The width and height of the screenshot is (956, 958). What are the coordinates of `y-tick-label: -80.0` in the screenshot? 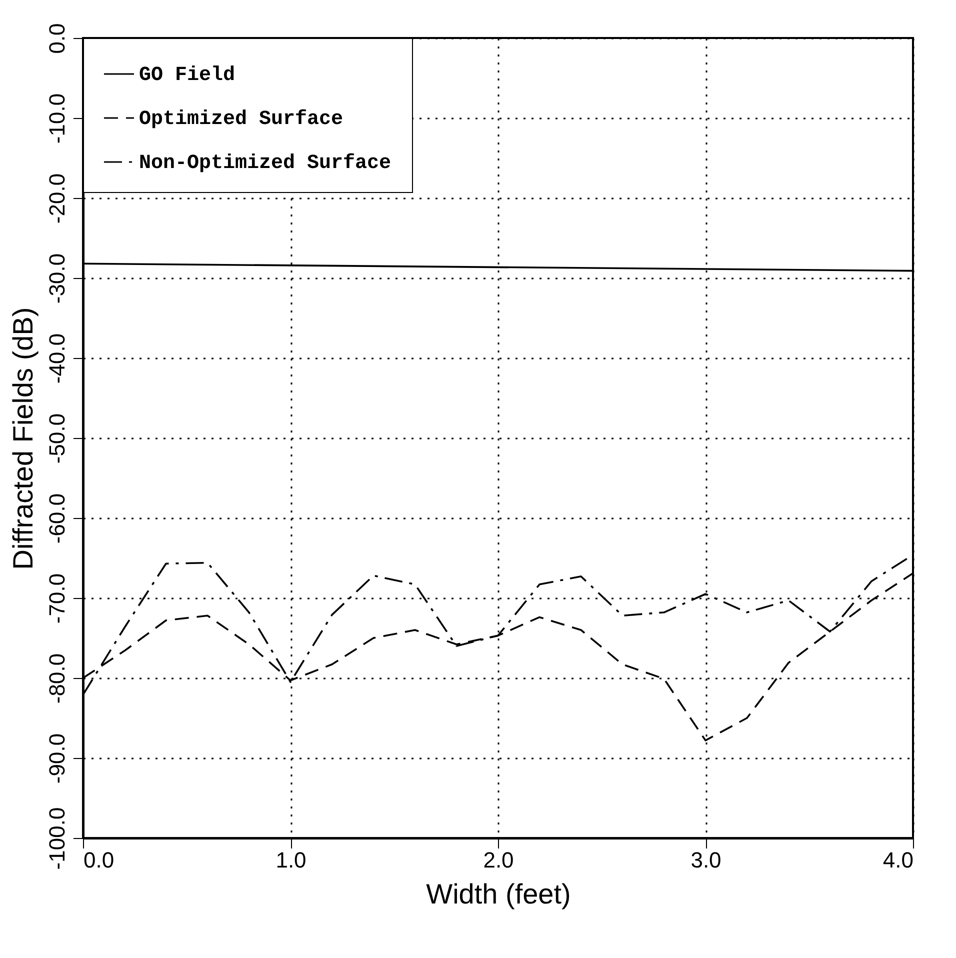 It's located at (57, 678).